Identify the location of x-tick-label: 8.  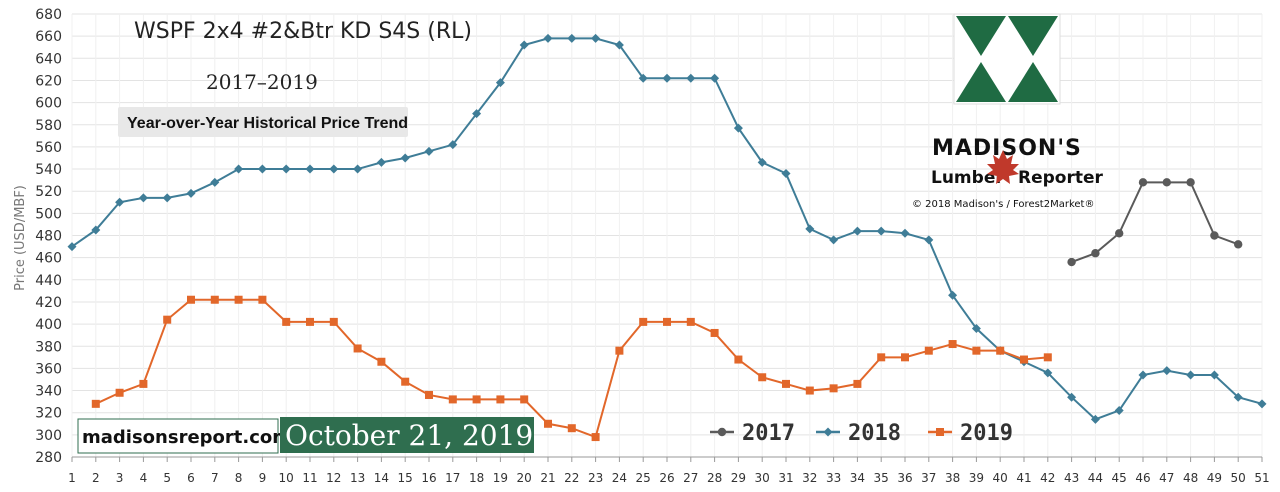
(239, 478).